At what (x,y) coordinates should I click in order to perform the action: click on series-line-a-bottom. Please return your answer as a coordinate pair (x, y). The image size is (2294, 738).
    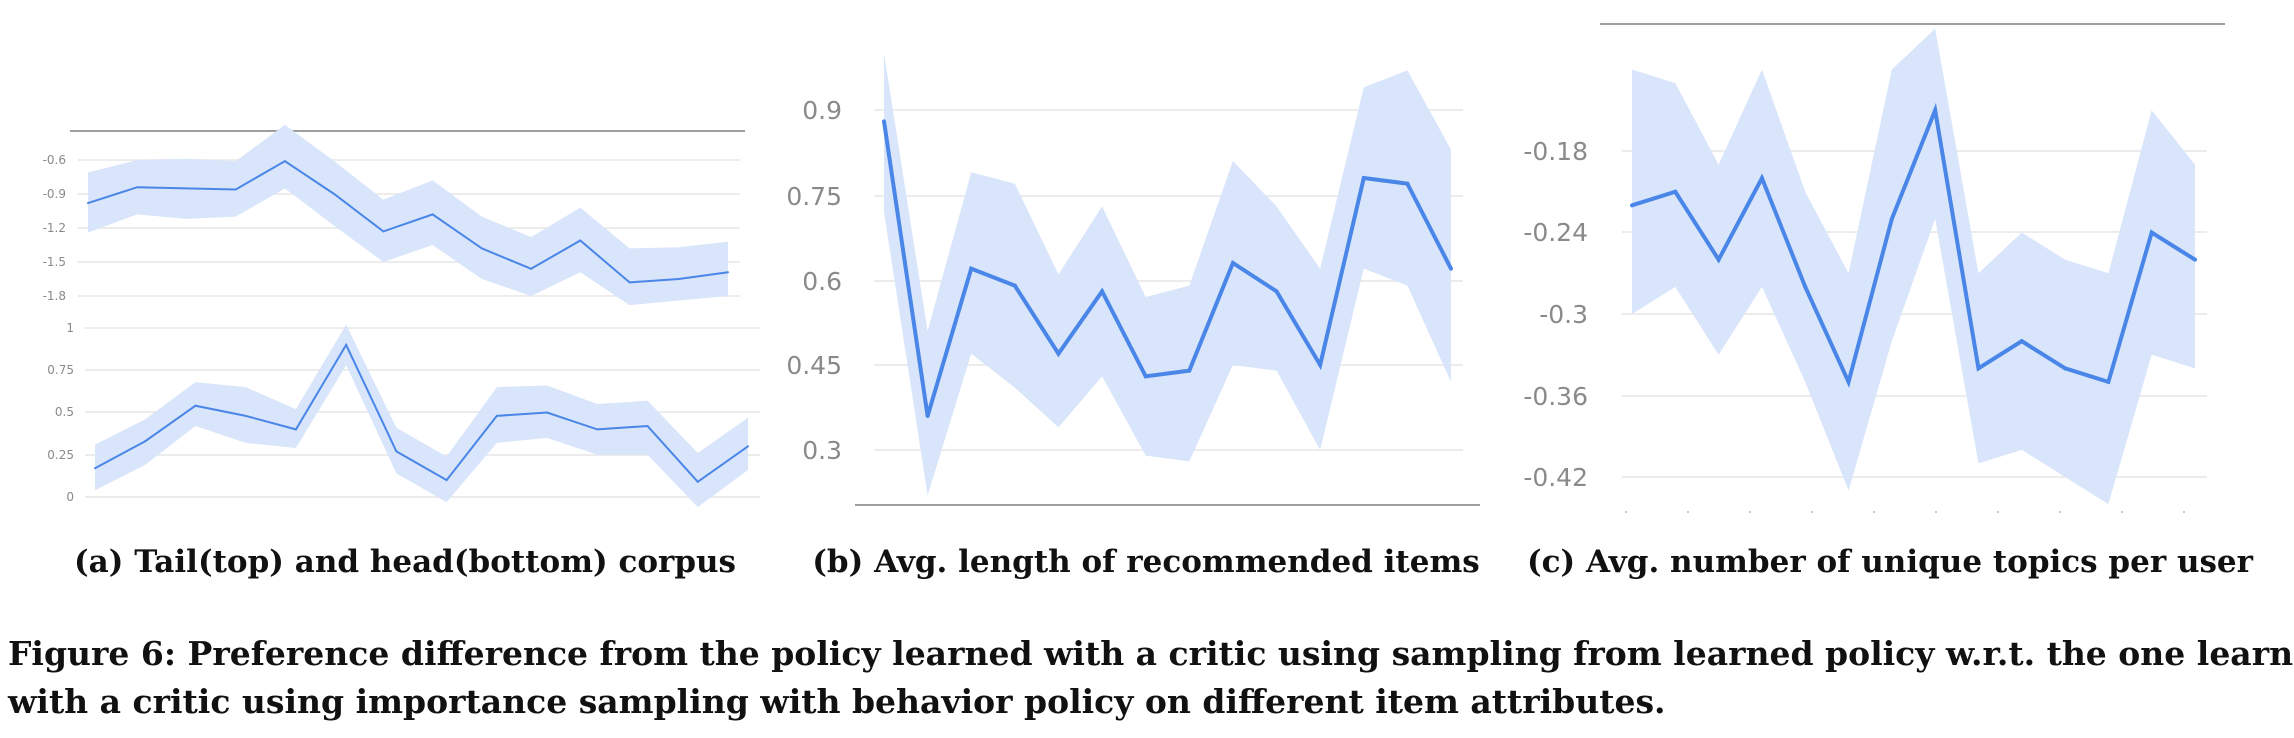
    Looking at the image, I should click on (421, 413).